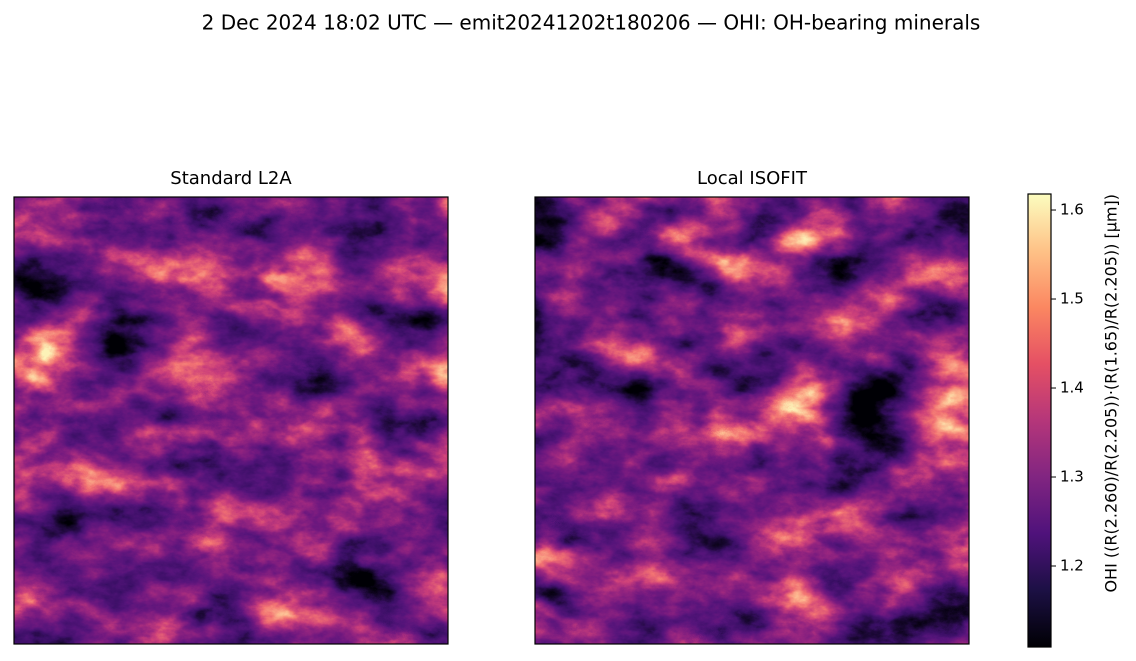 This screenshot has height=661, width=1136. Describe the element at coordinates (1072, 566) in the screenshot. I see `y-tick-label: 1.2` at that location.